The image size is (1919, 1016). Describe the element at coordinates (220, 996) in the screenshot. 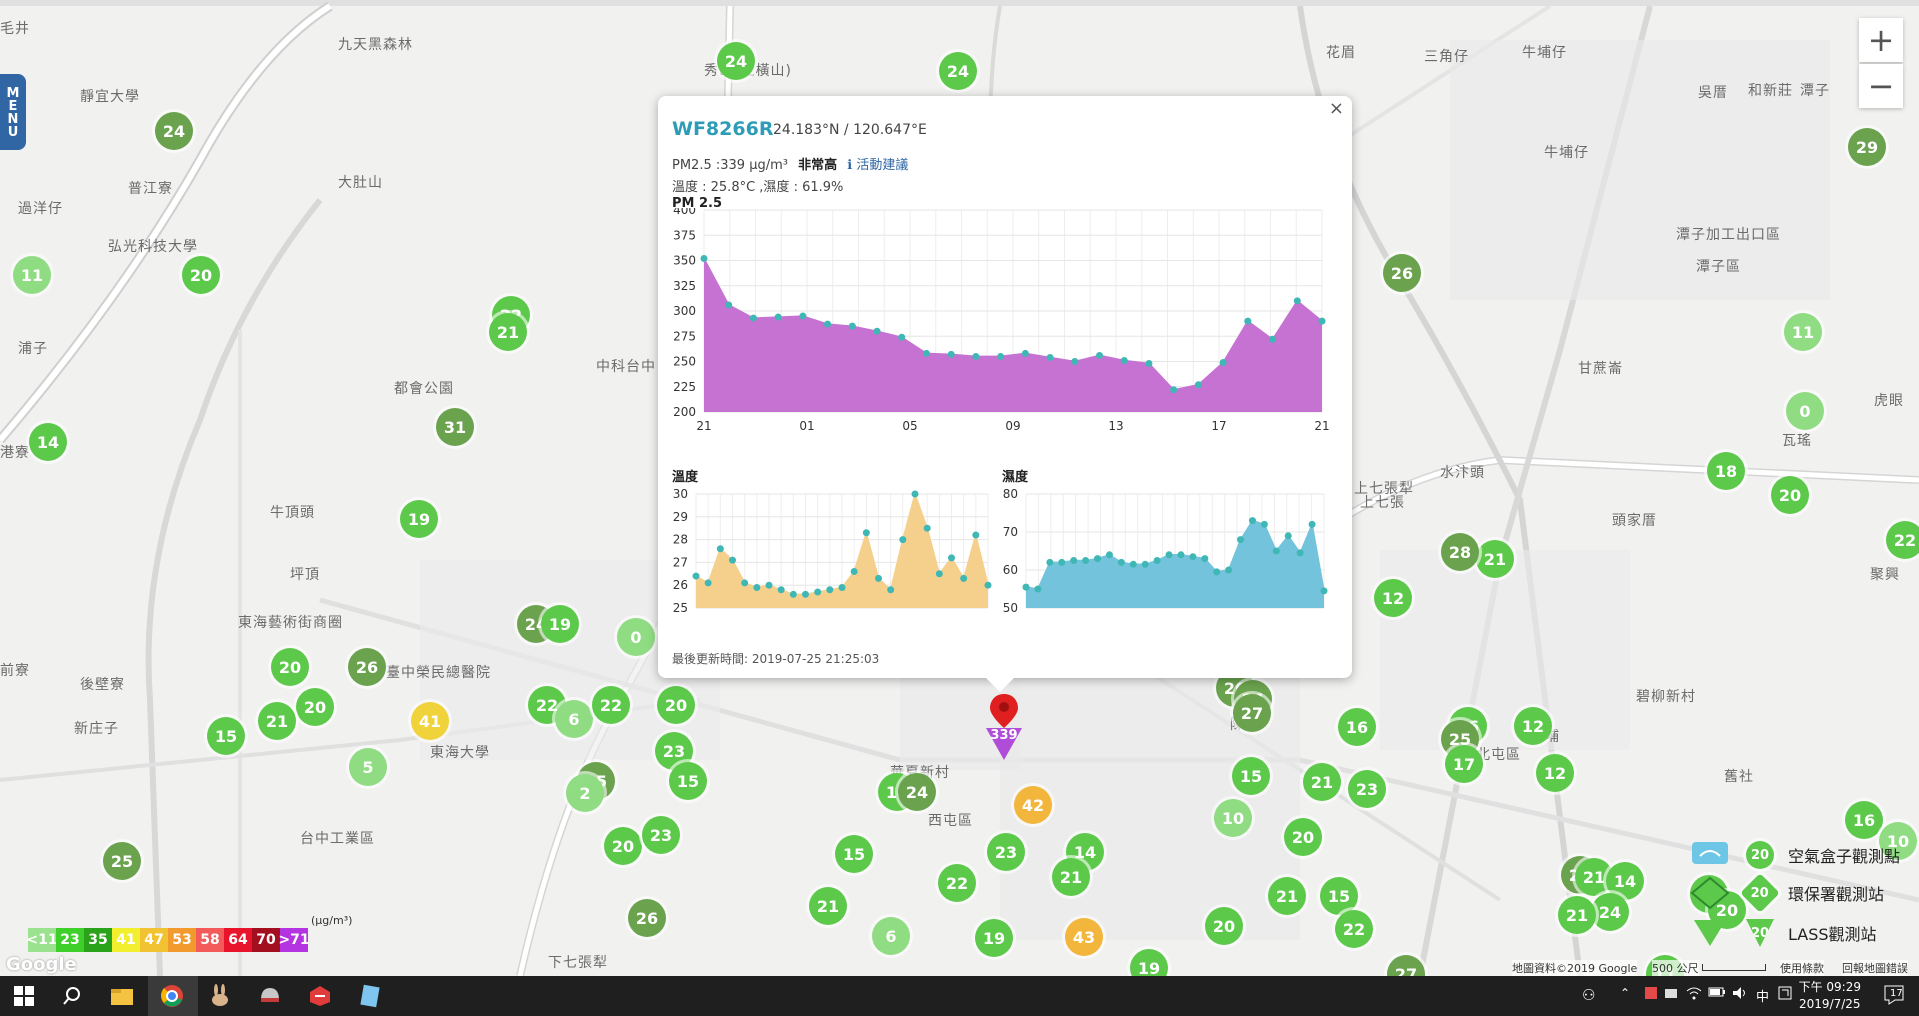

I see `app-rabbit-icon` at that location.